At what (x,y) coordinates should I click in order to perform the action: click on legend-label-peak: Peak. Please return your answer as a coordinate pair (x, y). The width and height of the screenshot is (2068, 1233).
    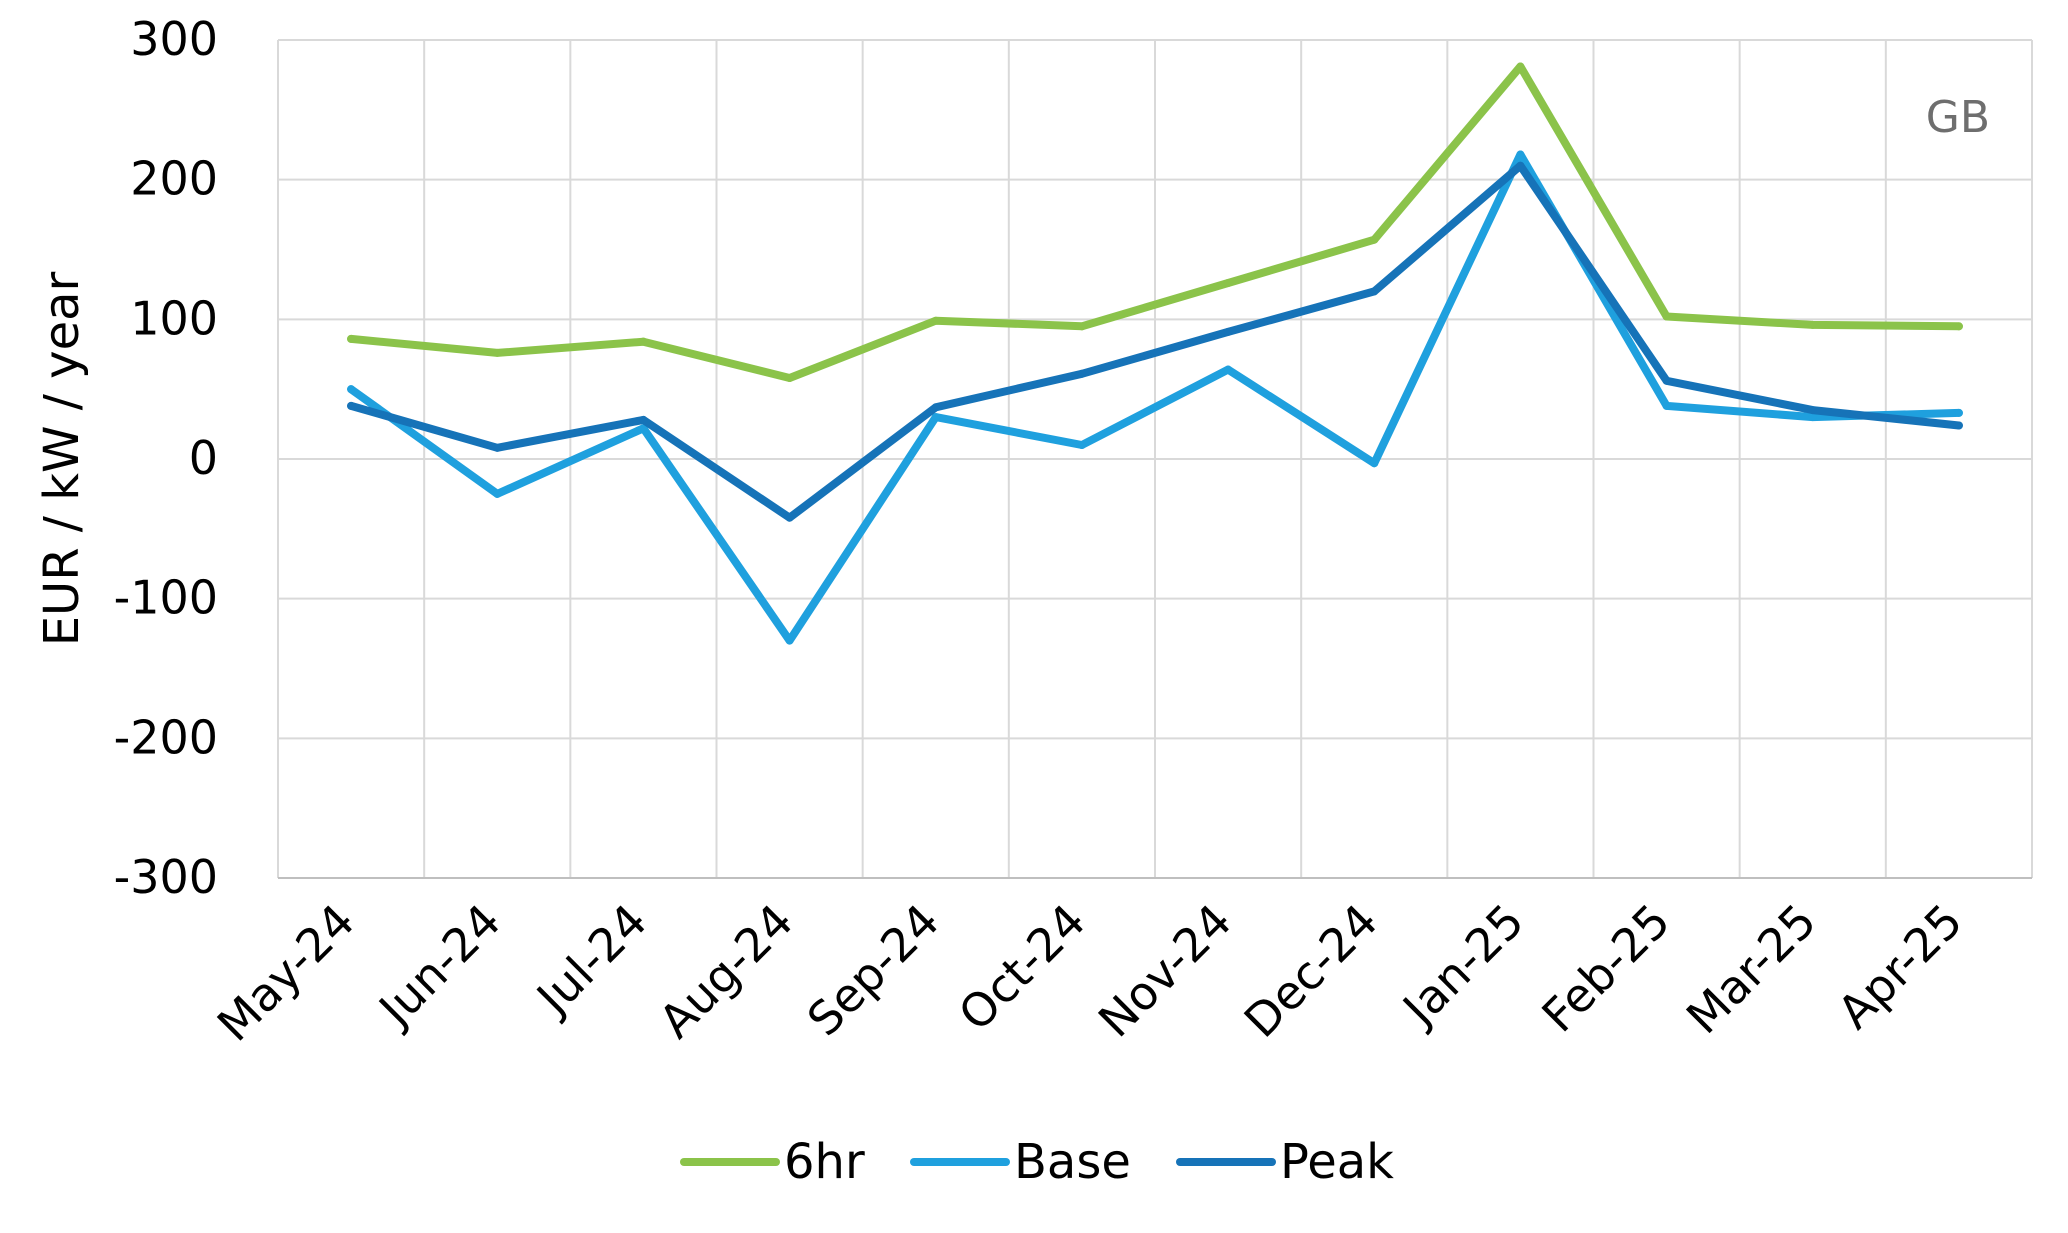
    Looking at the image, I should click on (1337, 1162).